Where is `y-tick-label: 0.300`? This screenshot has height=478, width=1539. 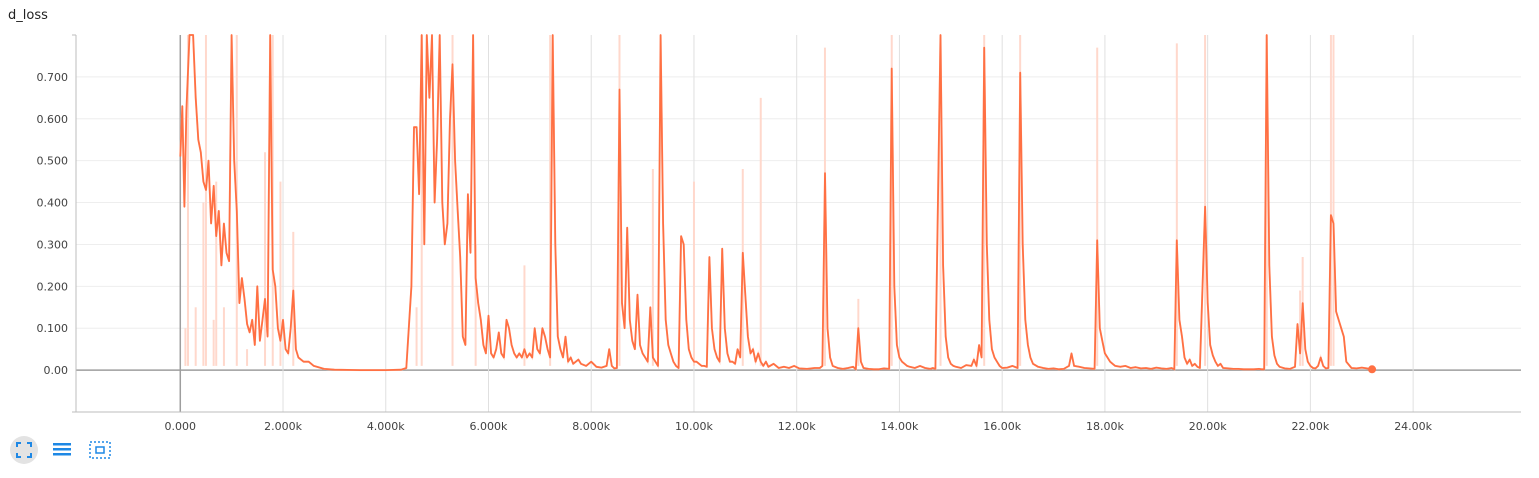 y-tick-label: 0.300 is located at coordinates (53, 244).